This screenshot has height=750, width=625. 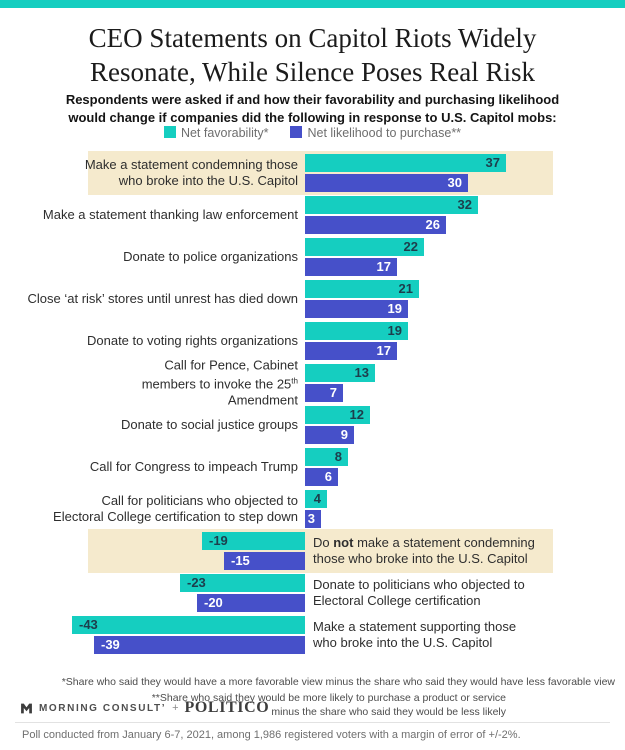 What do you see at coordinates (410, 246) in the screenshot?
I see `bar-value-label: 22` at bounding box center [410, 246].